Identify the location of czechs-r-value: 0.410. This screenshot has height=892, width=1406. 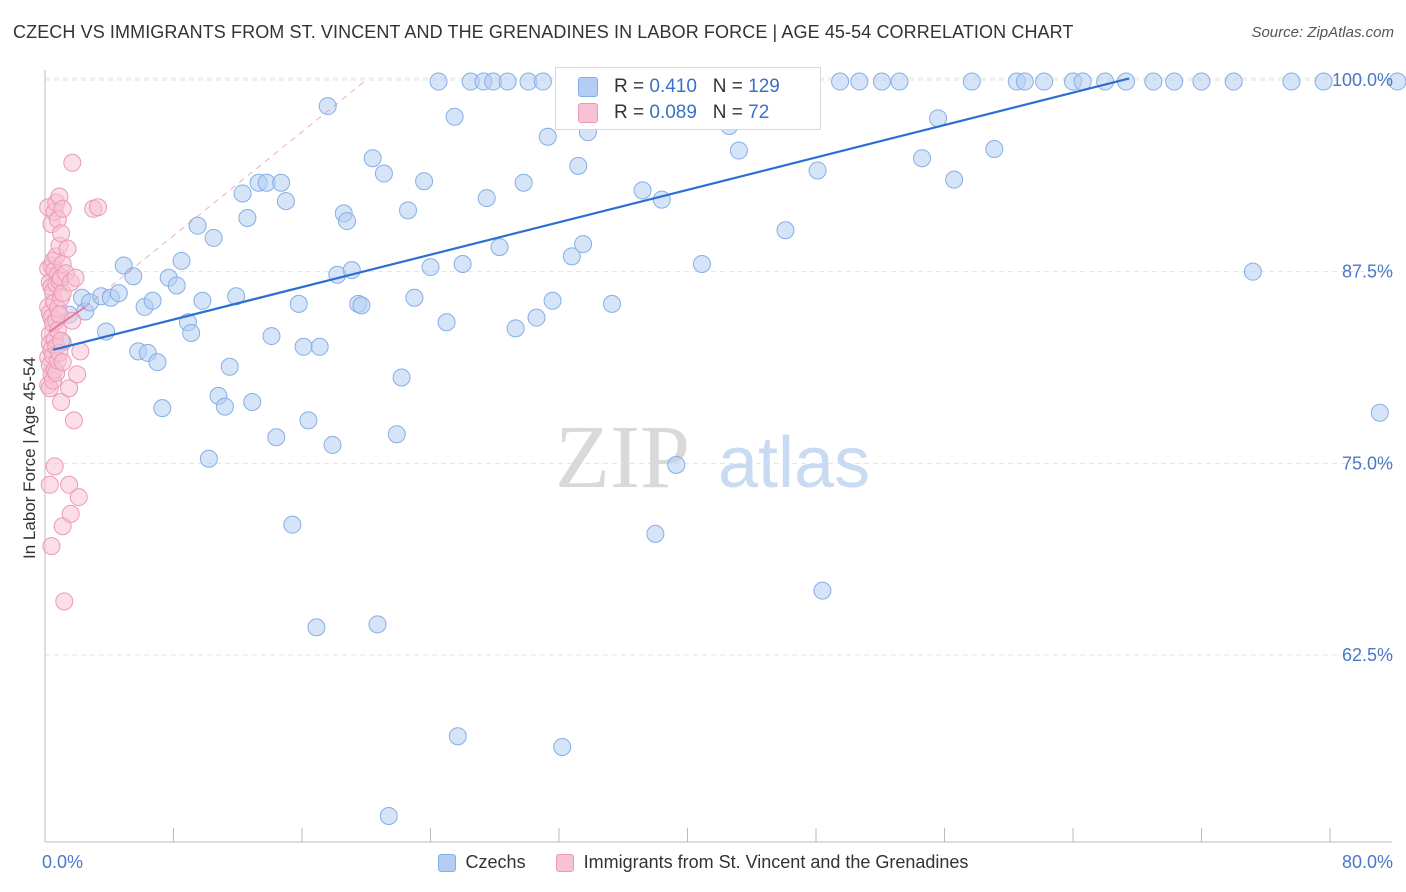
(673, 86).